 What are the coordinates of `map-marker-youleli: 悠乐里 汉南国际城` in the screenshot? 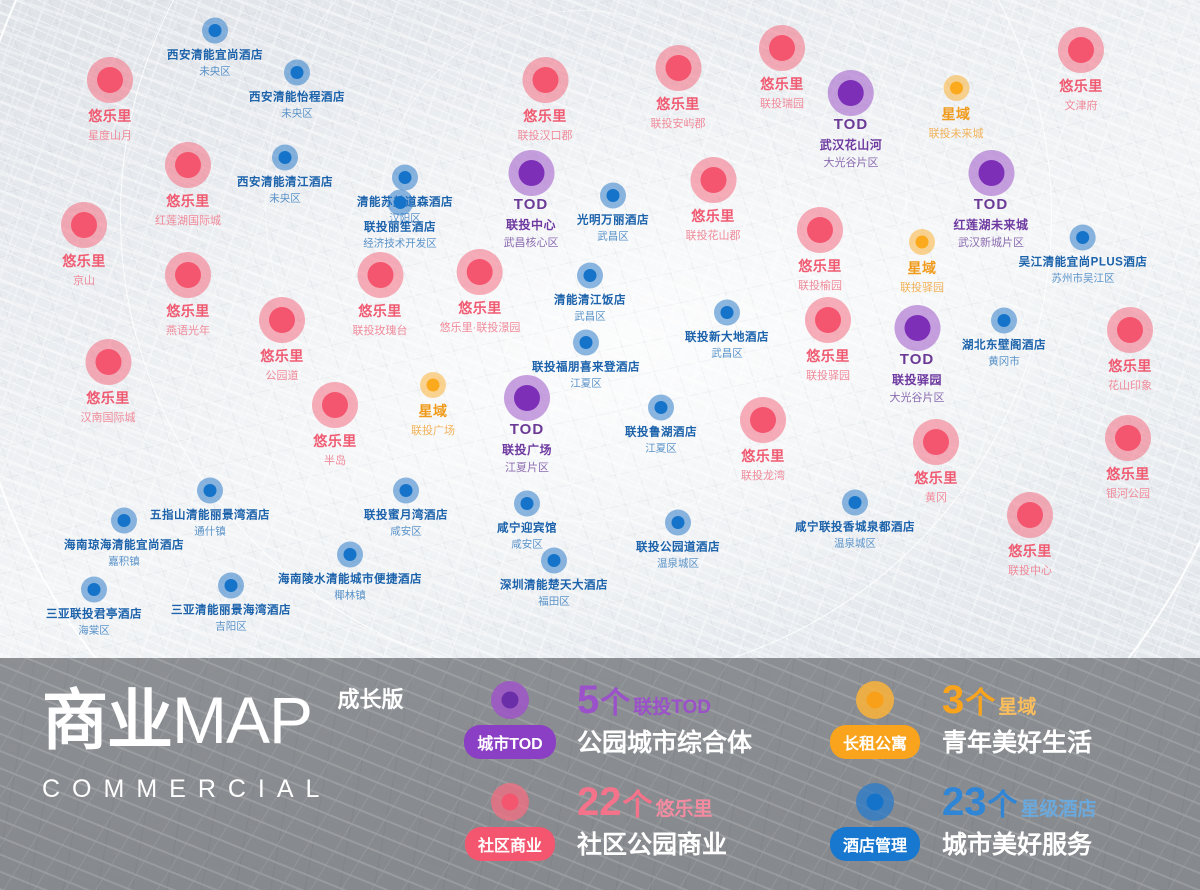 It's located at (108, 382).